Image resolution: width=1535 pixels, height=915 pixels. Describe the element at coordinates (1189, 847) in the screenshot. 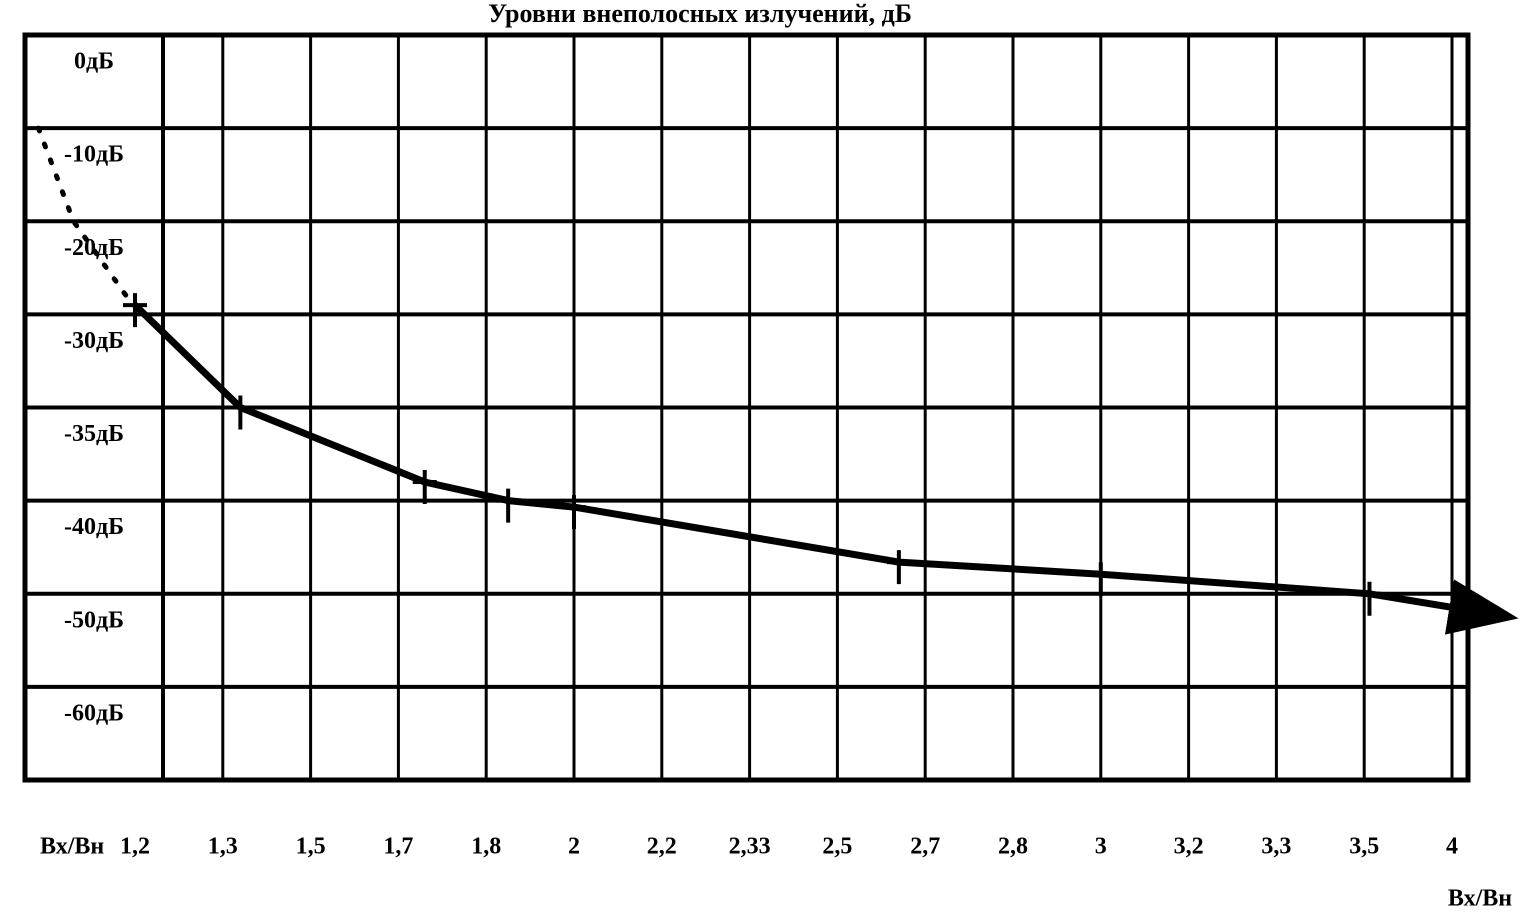

I see `x-tick-label: 3,2` at that location.